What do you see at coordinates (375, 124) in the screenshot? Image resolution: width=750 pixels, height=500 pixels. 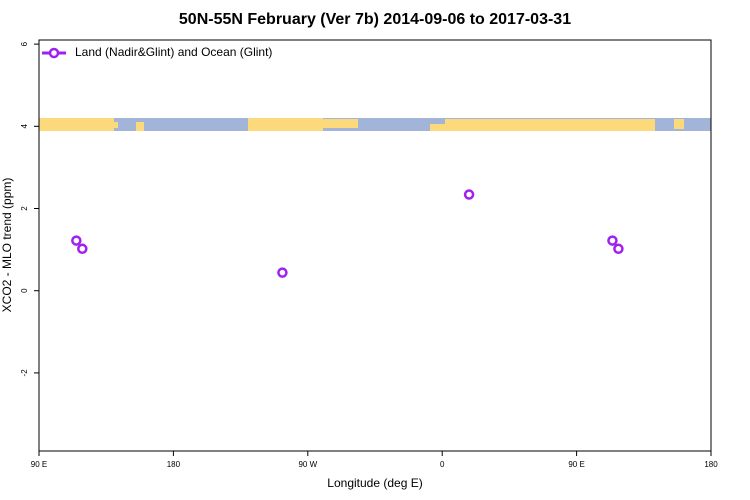 I see `map-strip` at bounding box center [375, 124].